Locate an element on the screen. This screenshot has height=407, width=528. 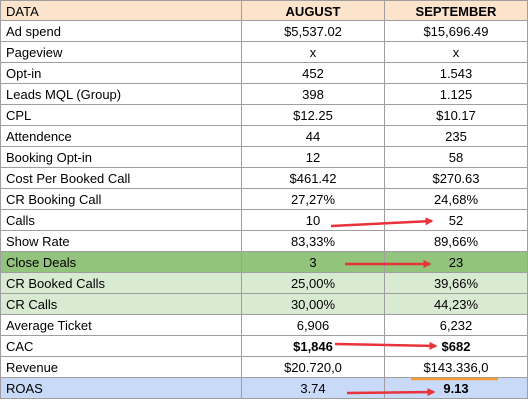
row-label: Attendence is located at coordinates (121, 136).